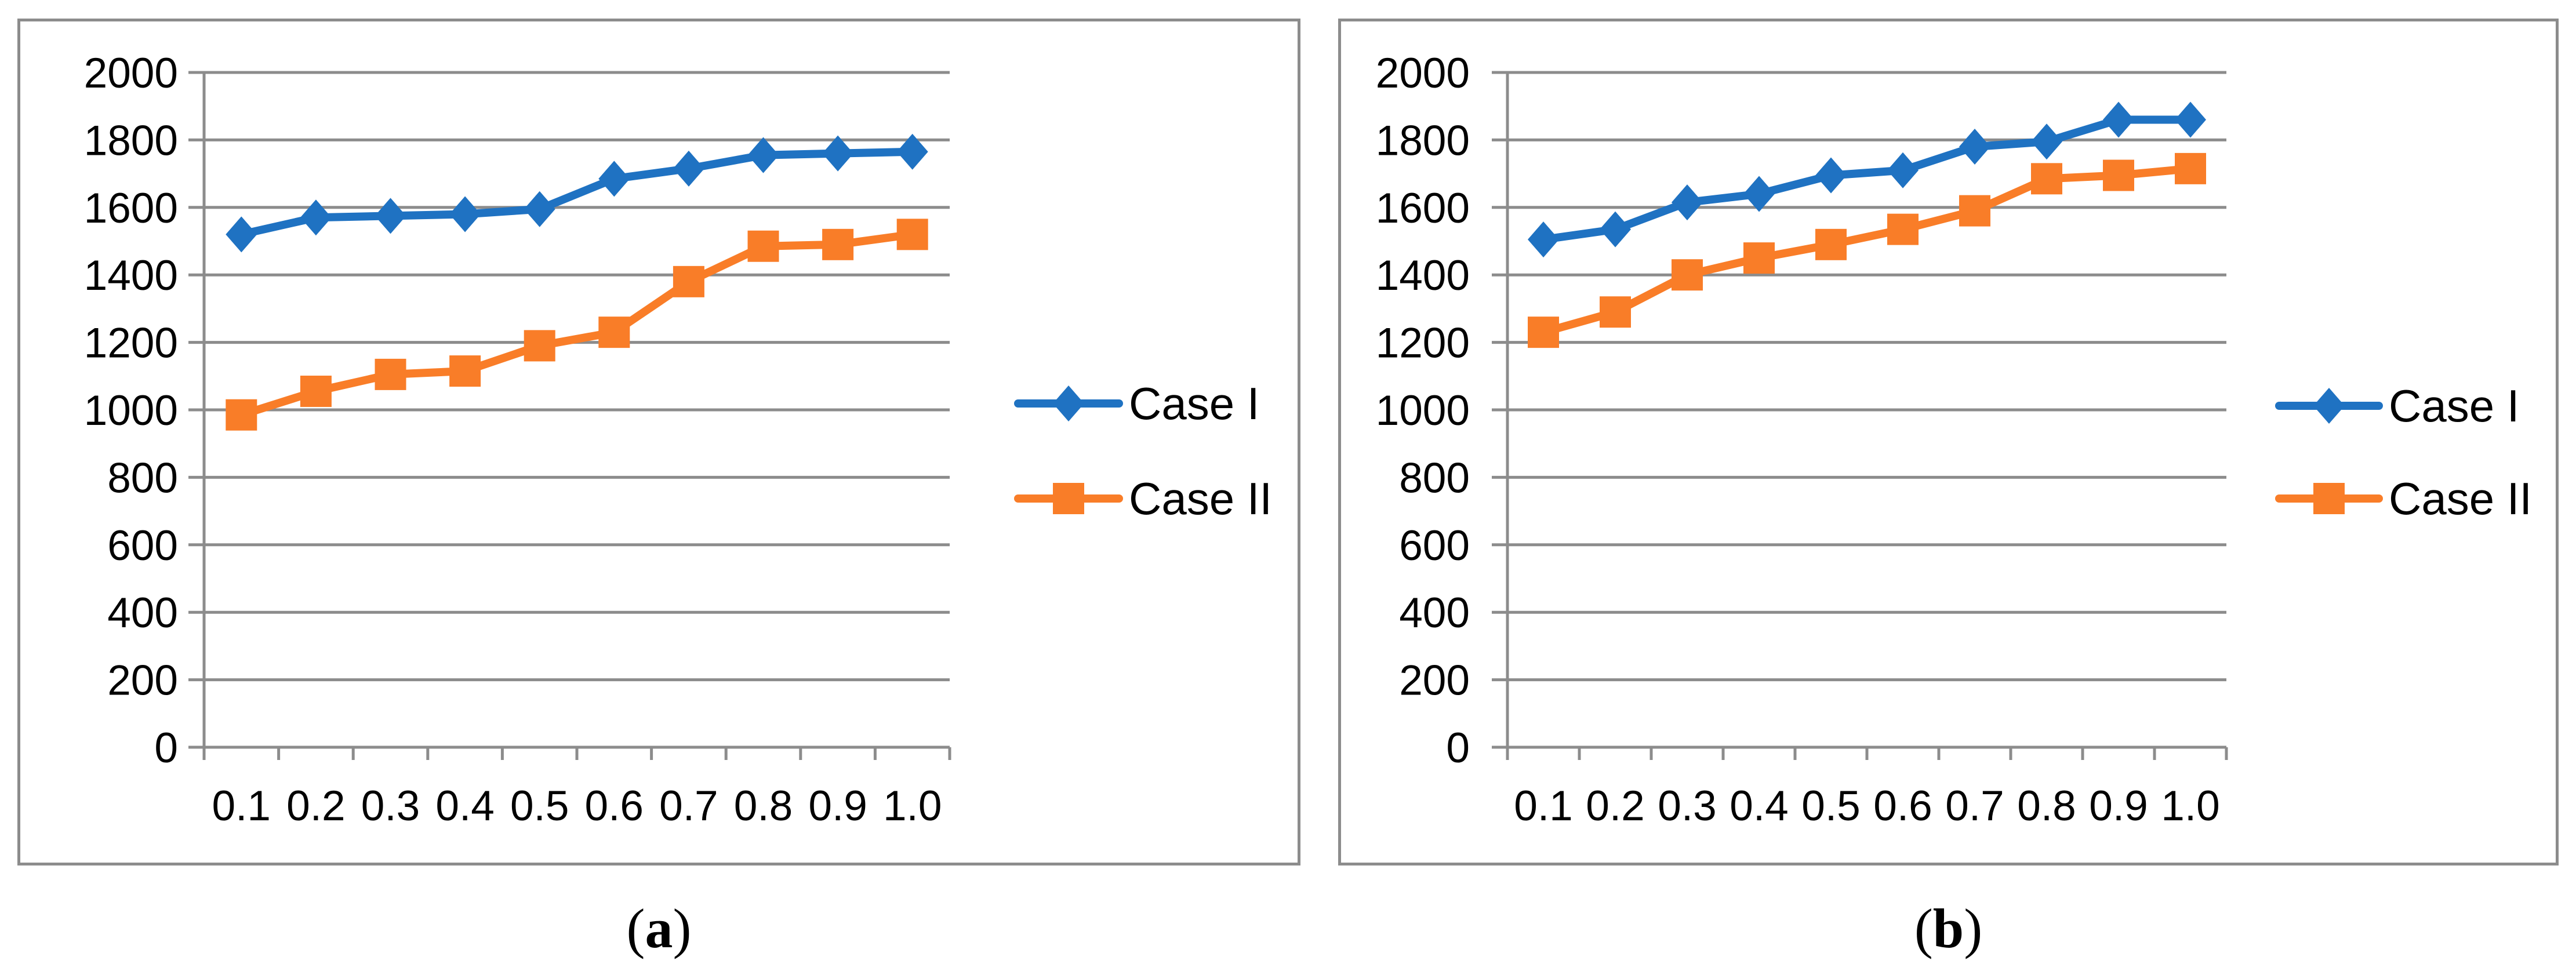 This screenshot has width=2576, height=971. I want to click on caption-b-open: (, so click(1923, 928).